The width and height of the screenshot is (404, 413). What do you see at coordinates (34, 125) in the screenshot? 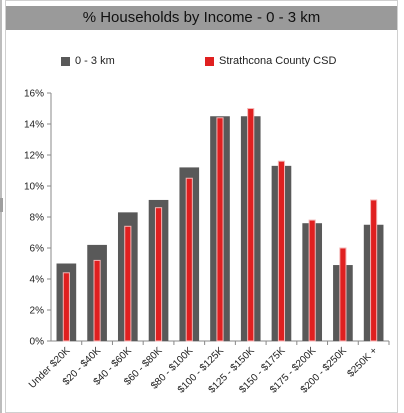
I see `y-tick-label: 14%` at bounding box center [34, 125].